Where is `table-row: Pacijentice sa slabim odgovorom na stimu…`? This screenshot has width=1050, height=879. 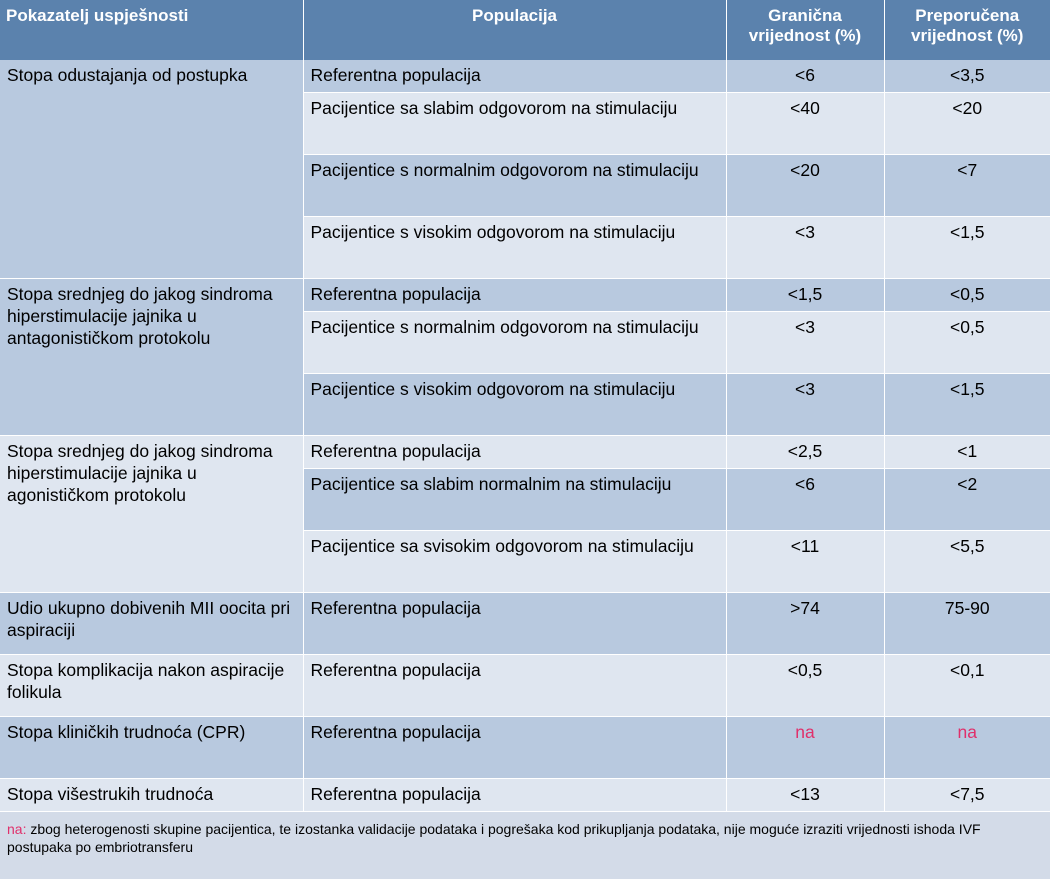
table-row: Pacijentice sa slabim odgovorom na stimu… is located at coordinates (525, 123).